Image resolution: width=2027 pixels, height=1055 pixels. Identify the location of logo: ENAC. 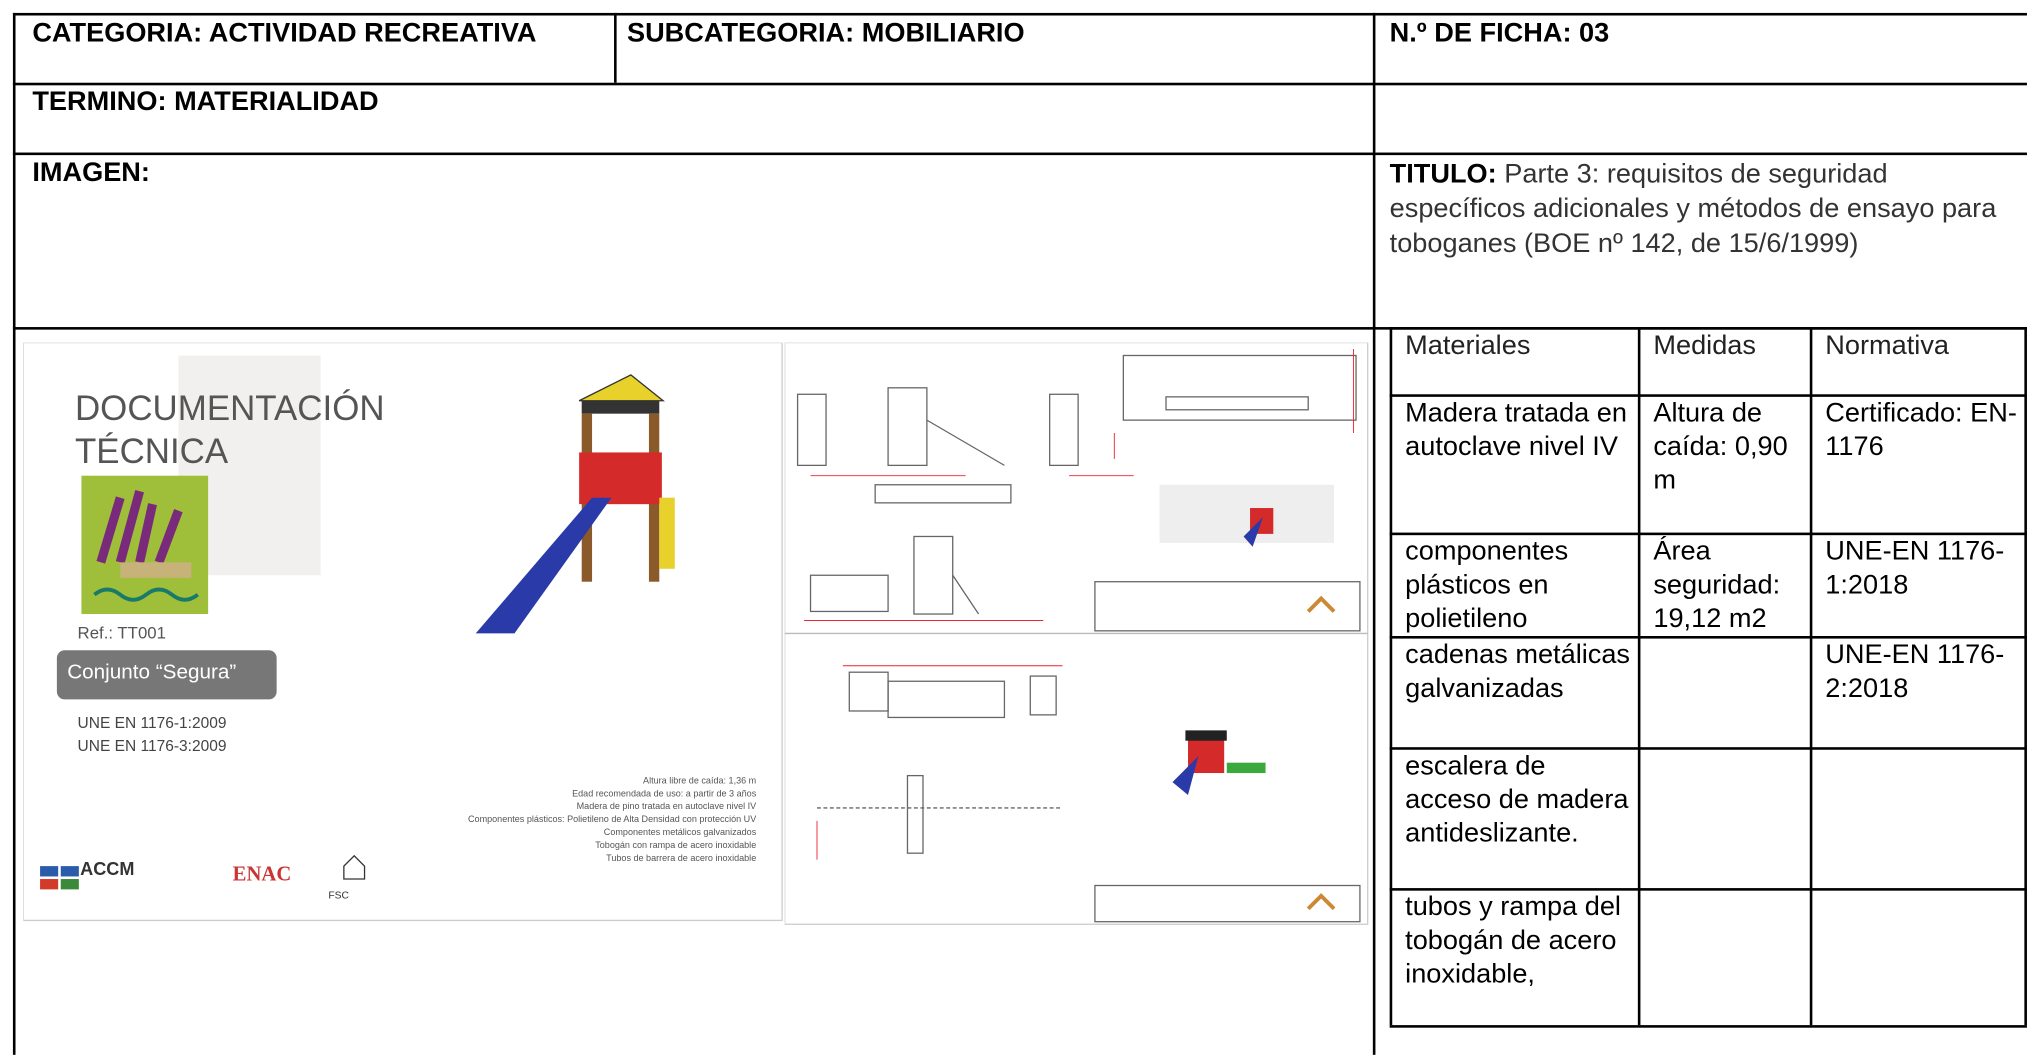
(262, 874).